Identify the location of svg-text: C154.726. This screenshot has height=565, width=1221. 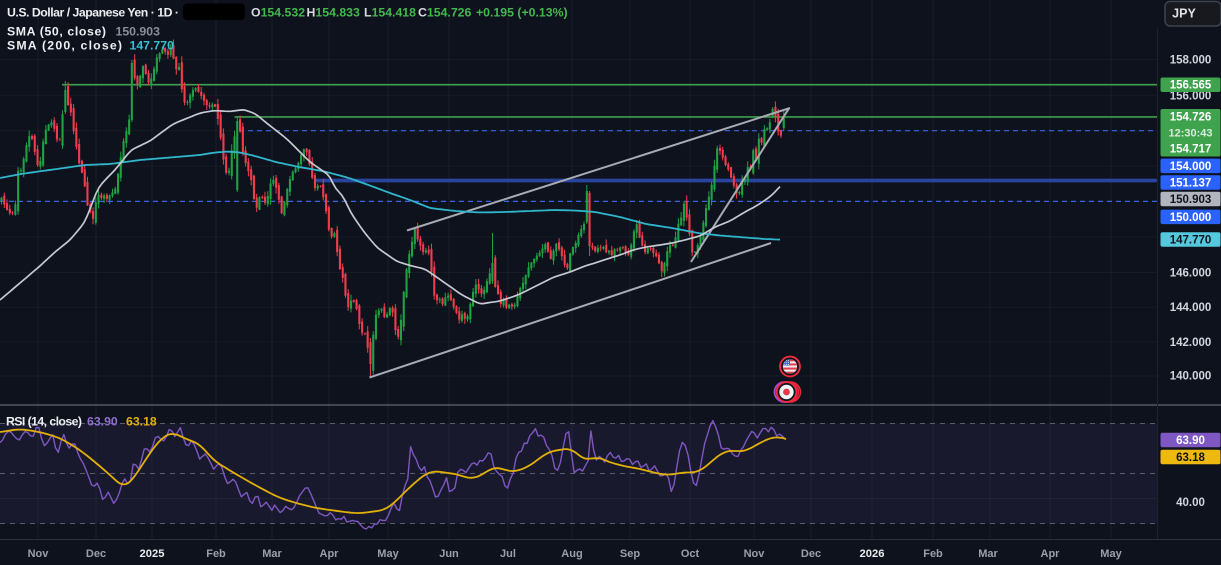
(445, 13).